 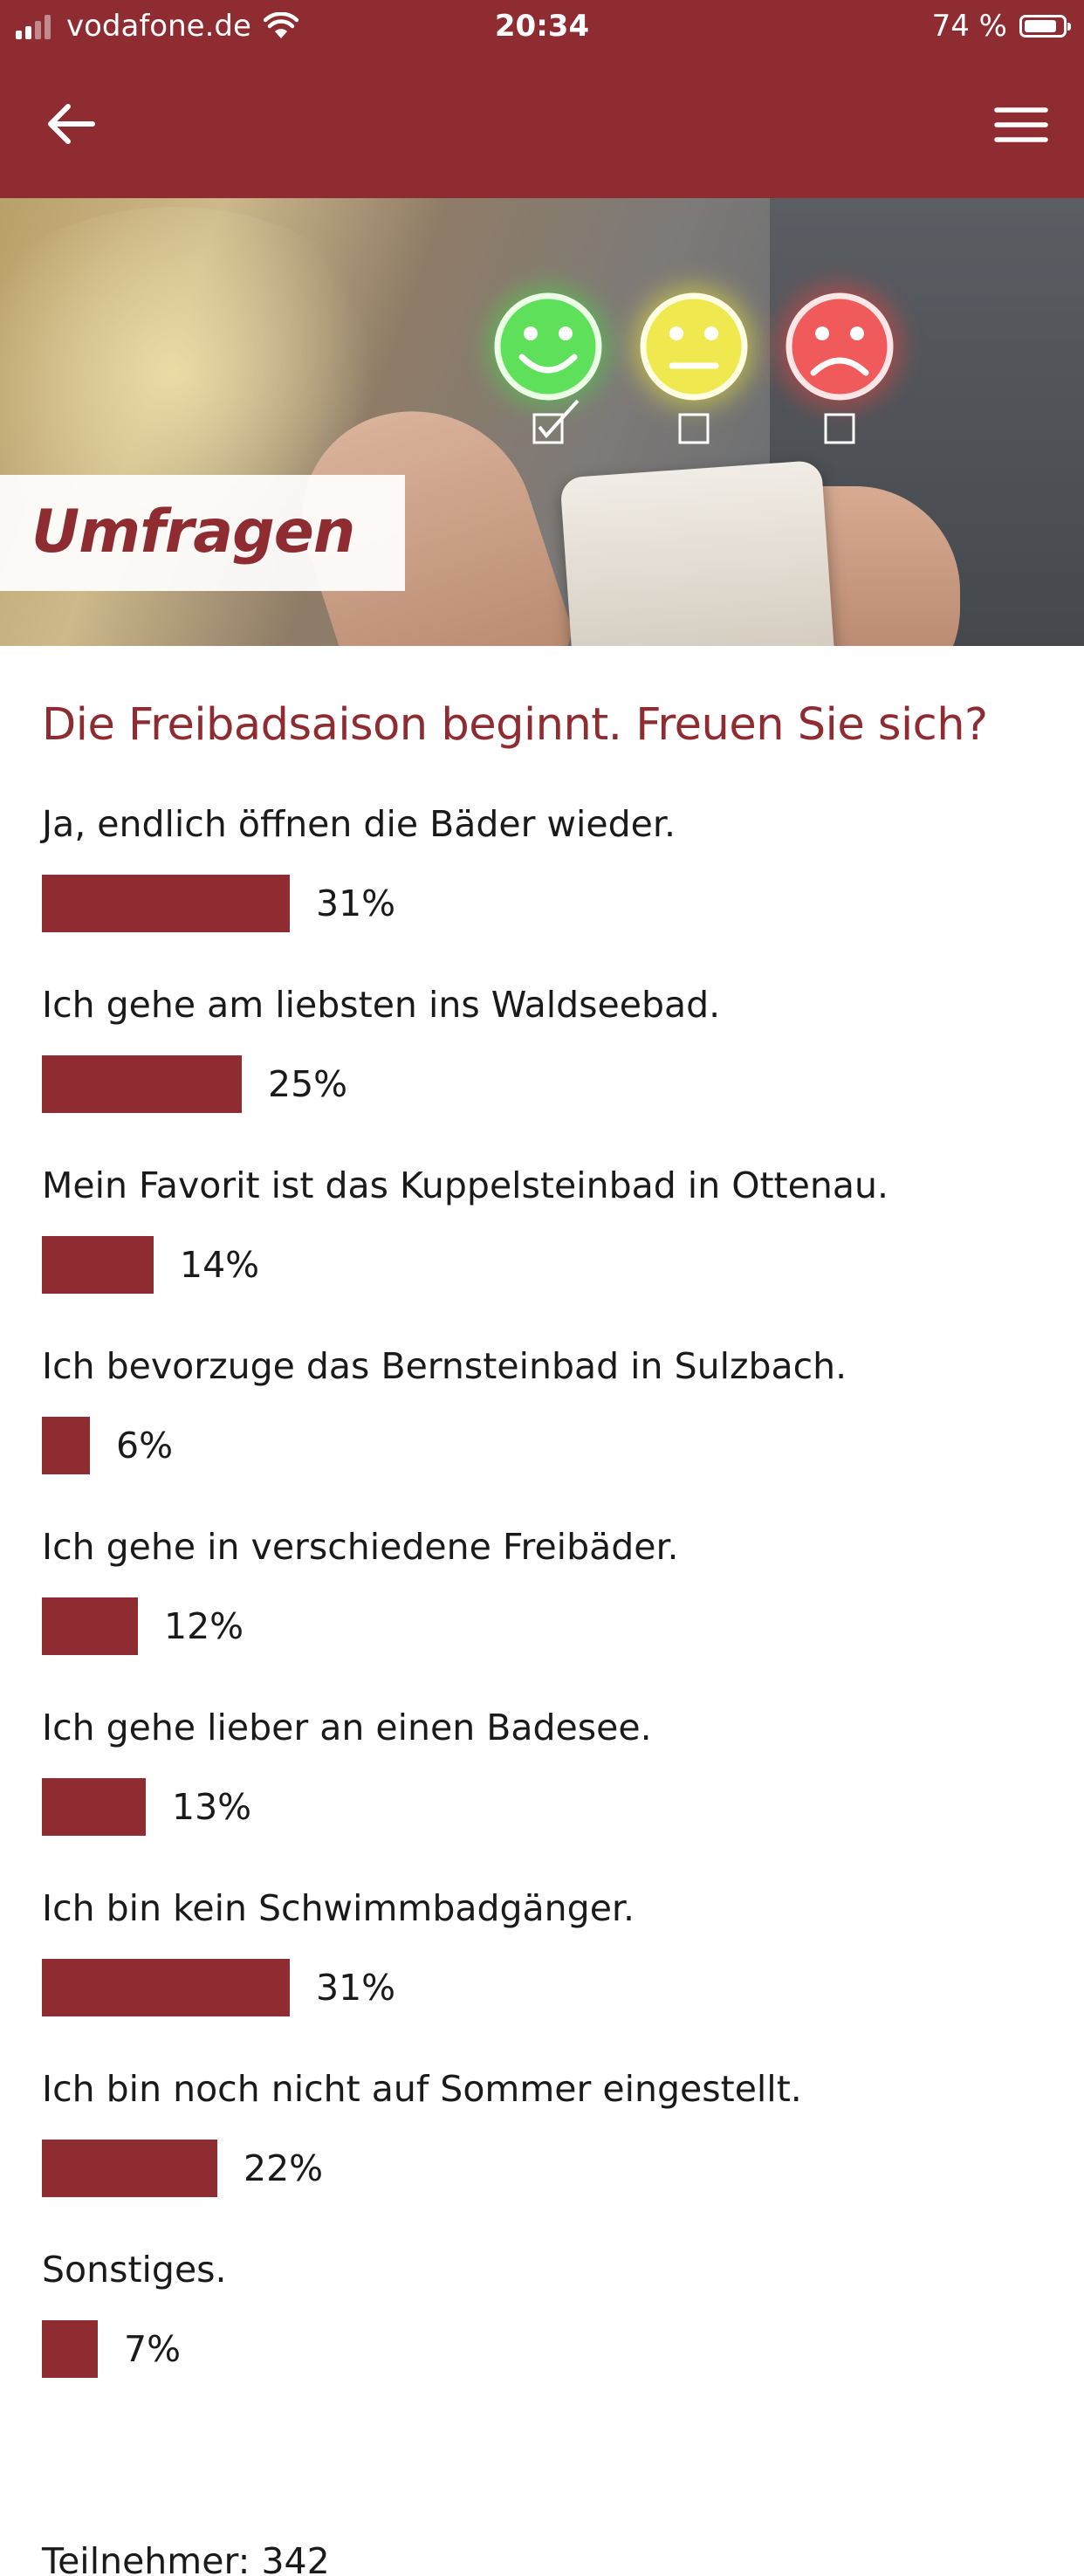 I want to click on result-percent: 6%, so click(x=145, y=1446).